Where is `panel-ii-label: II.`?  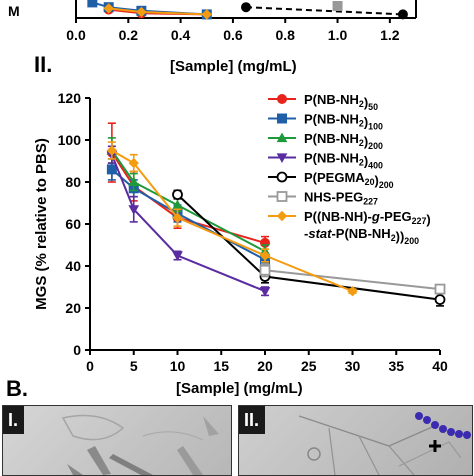 panel-ii-label: II. is located at coordinates (43, 64).